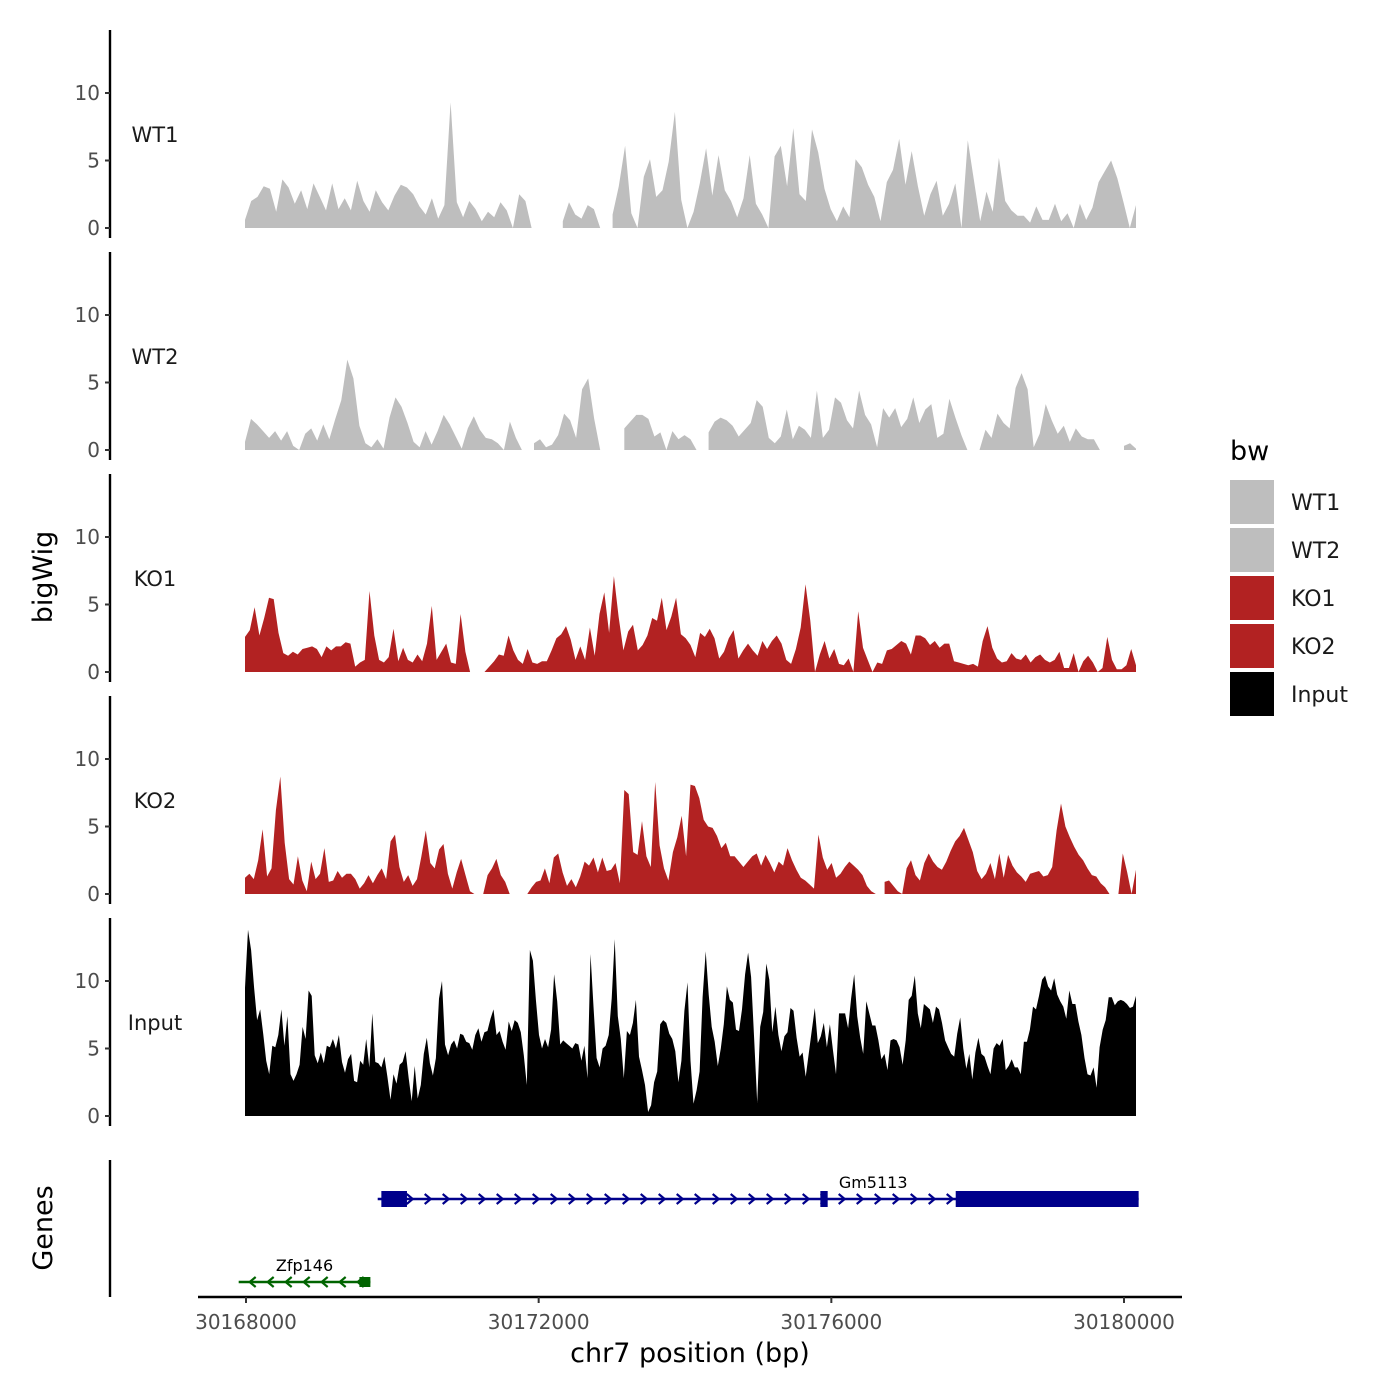 This screenshot has width=1400, height=1400. What do you see at coordinates (605, 357) in the screenshot?
I see `track-panel-wt2: 0 5 10 WT2` at bounding box center [605, 357].